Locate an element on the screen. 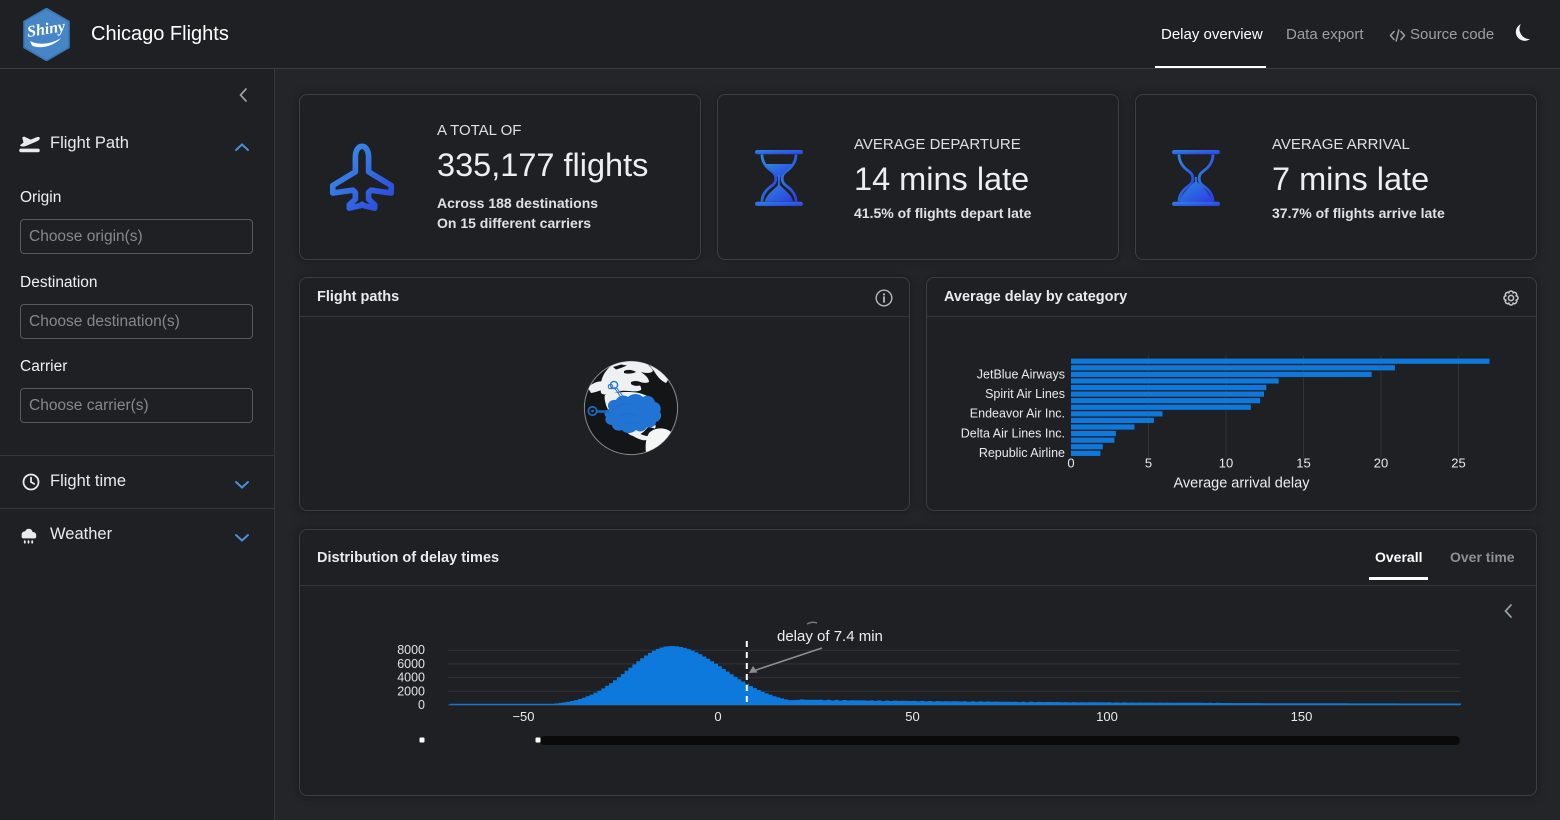 This screenshot has height=820, width=1560. svg-text: Average arrival delay is located at coordinates (1242, 484).